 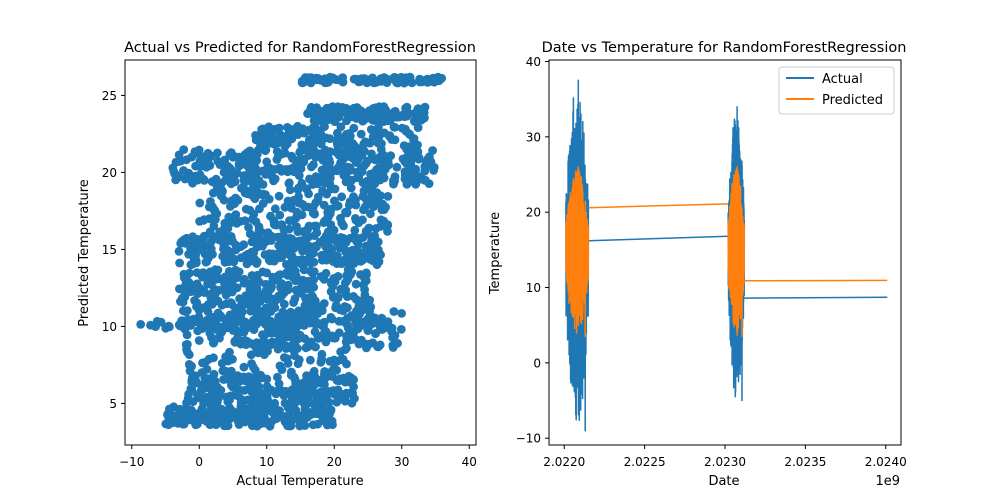 I want to click on y-tick-label: 40, so click(x=533, y=62).